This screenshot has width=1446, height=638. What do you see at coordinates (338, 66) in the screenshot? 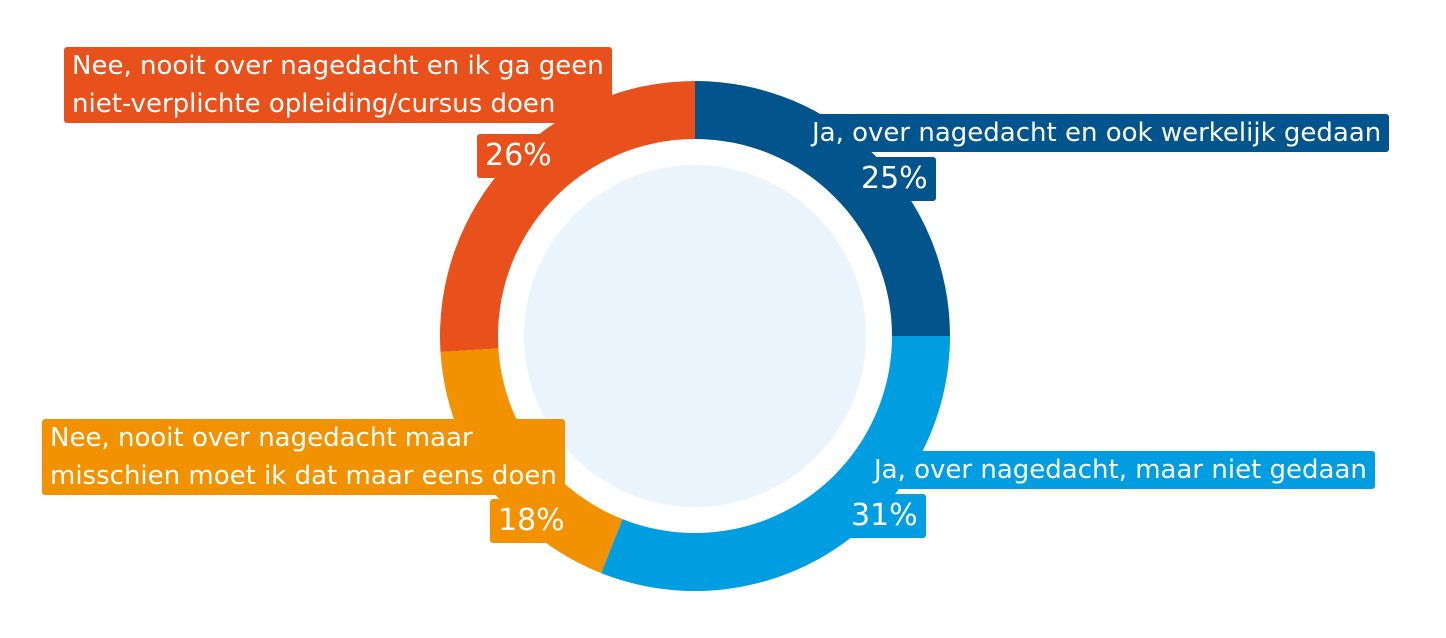
I see `slice-label-line: Nee, nooit over nagedacht en ik ga geen` at bounding box center [338, 66].